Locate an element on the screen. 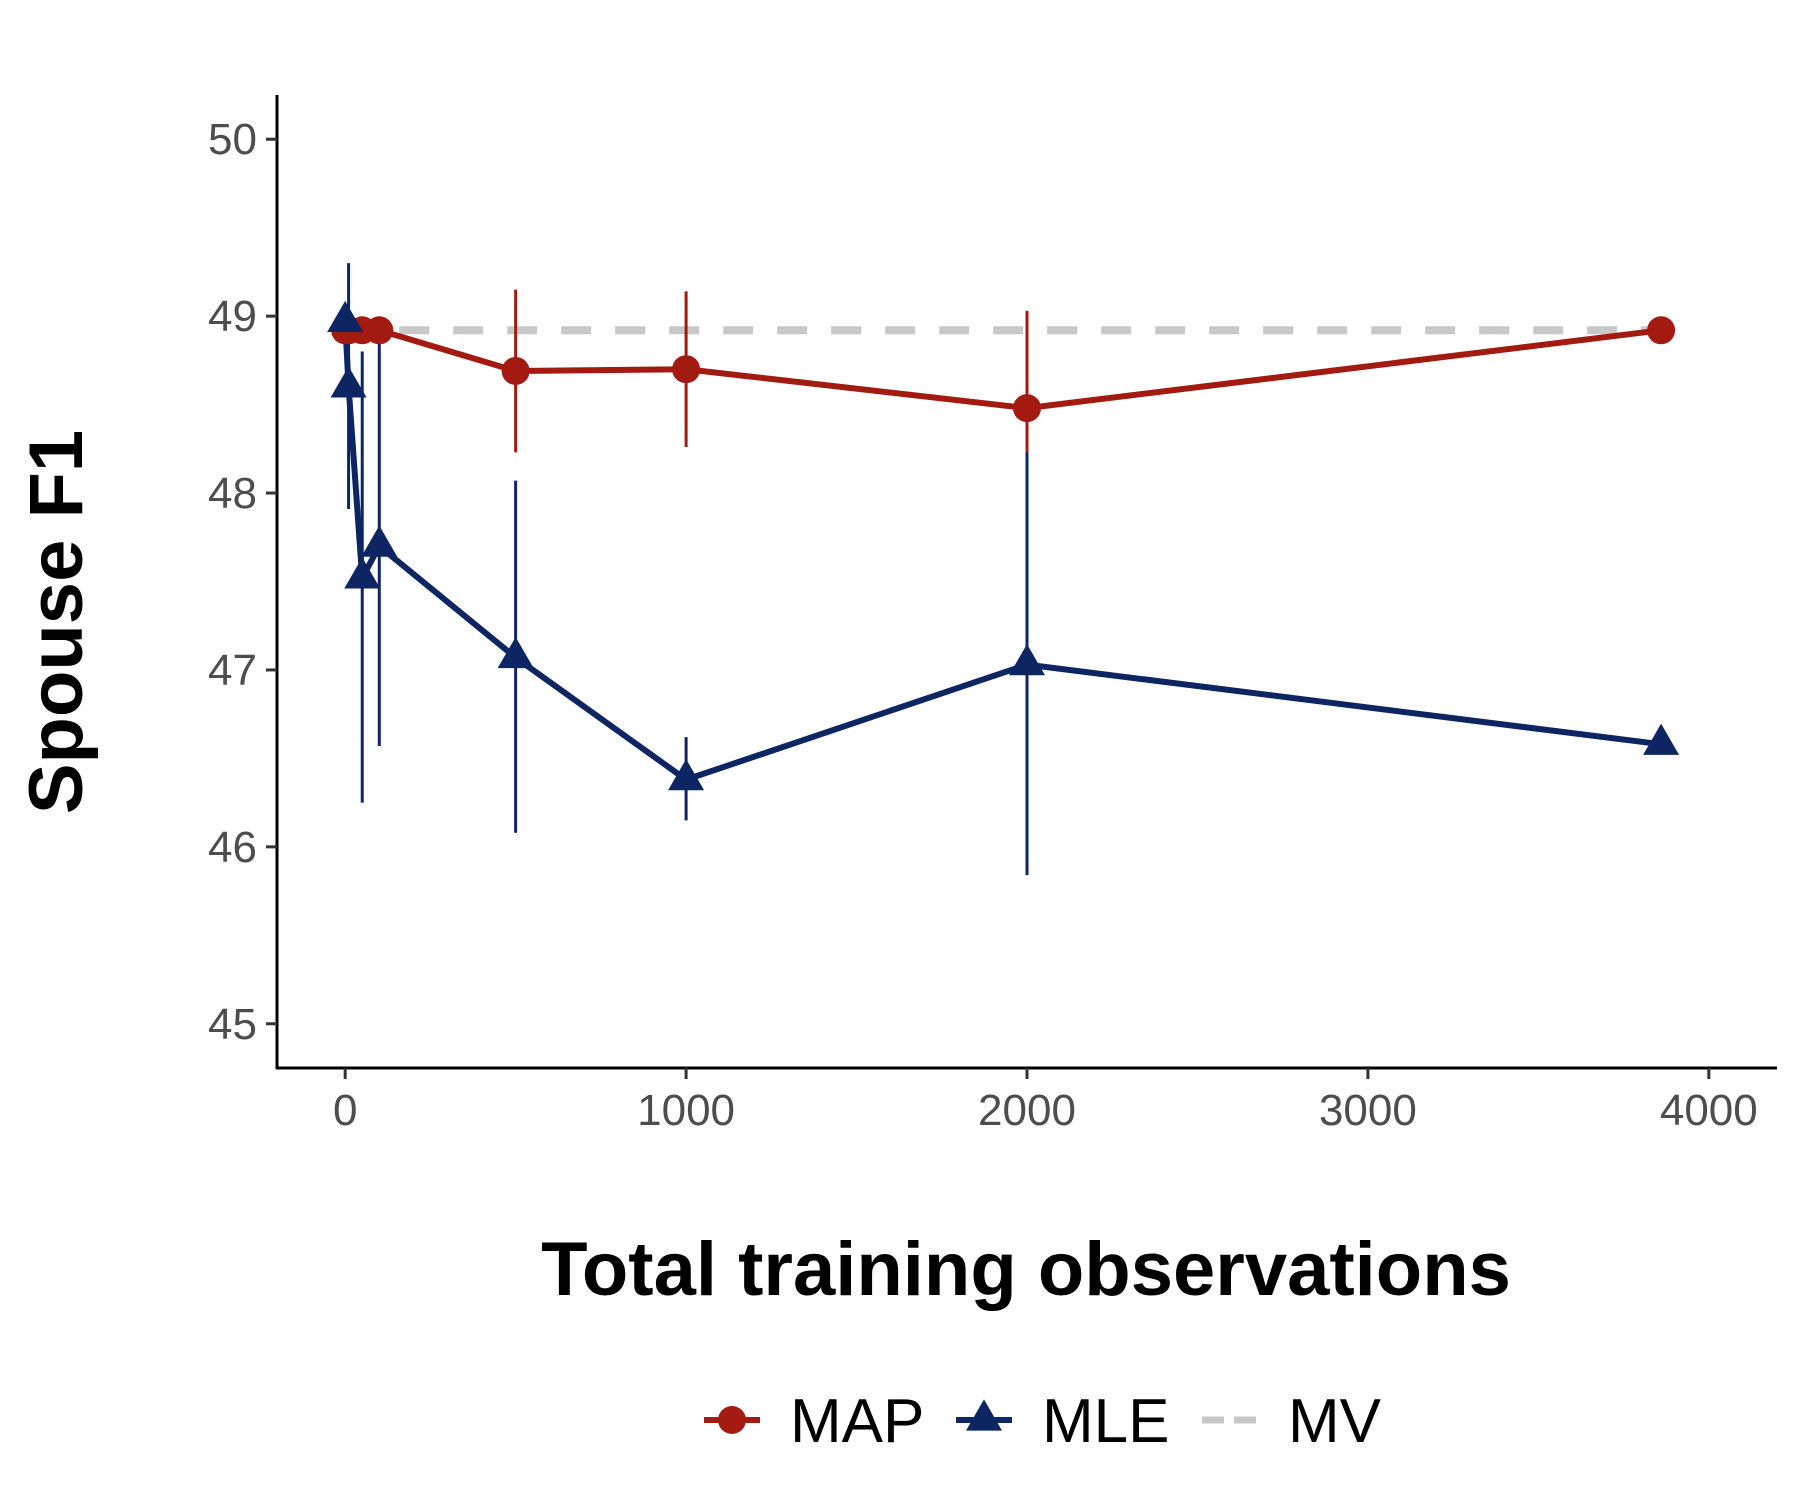 This screenshot has height=1505, width=1800. y-tick-label: 50 is located at coordinates (232, 139).